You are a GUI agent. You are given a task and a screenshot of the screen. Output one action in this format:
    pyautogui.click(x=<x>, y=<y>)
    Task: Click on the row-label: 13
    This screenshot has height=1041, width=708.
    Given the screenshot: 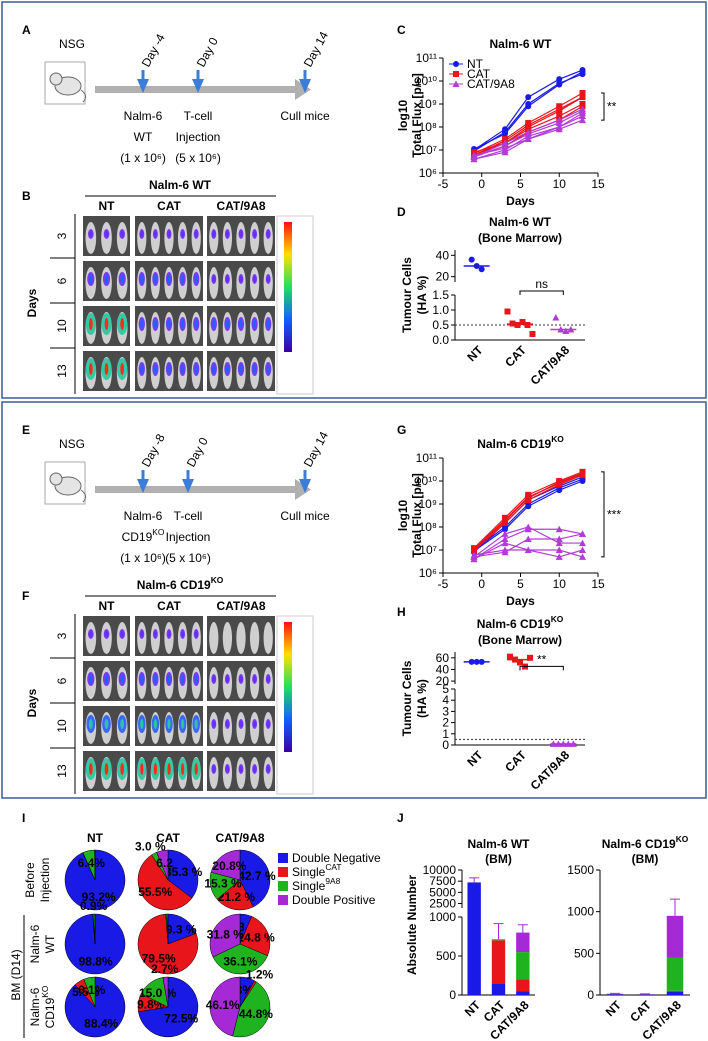 What is the action you would take?
    pyautogui.click(x=62, y=371)
    